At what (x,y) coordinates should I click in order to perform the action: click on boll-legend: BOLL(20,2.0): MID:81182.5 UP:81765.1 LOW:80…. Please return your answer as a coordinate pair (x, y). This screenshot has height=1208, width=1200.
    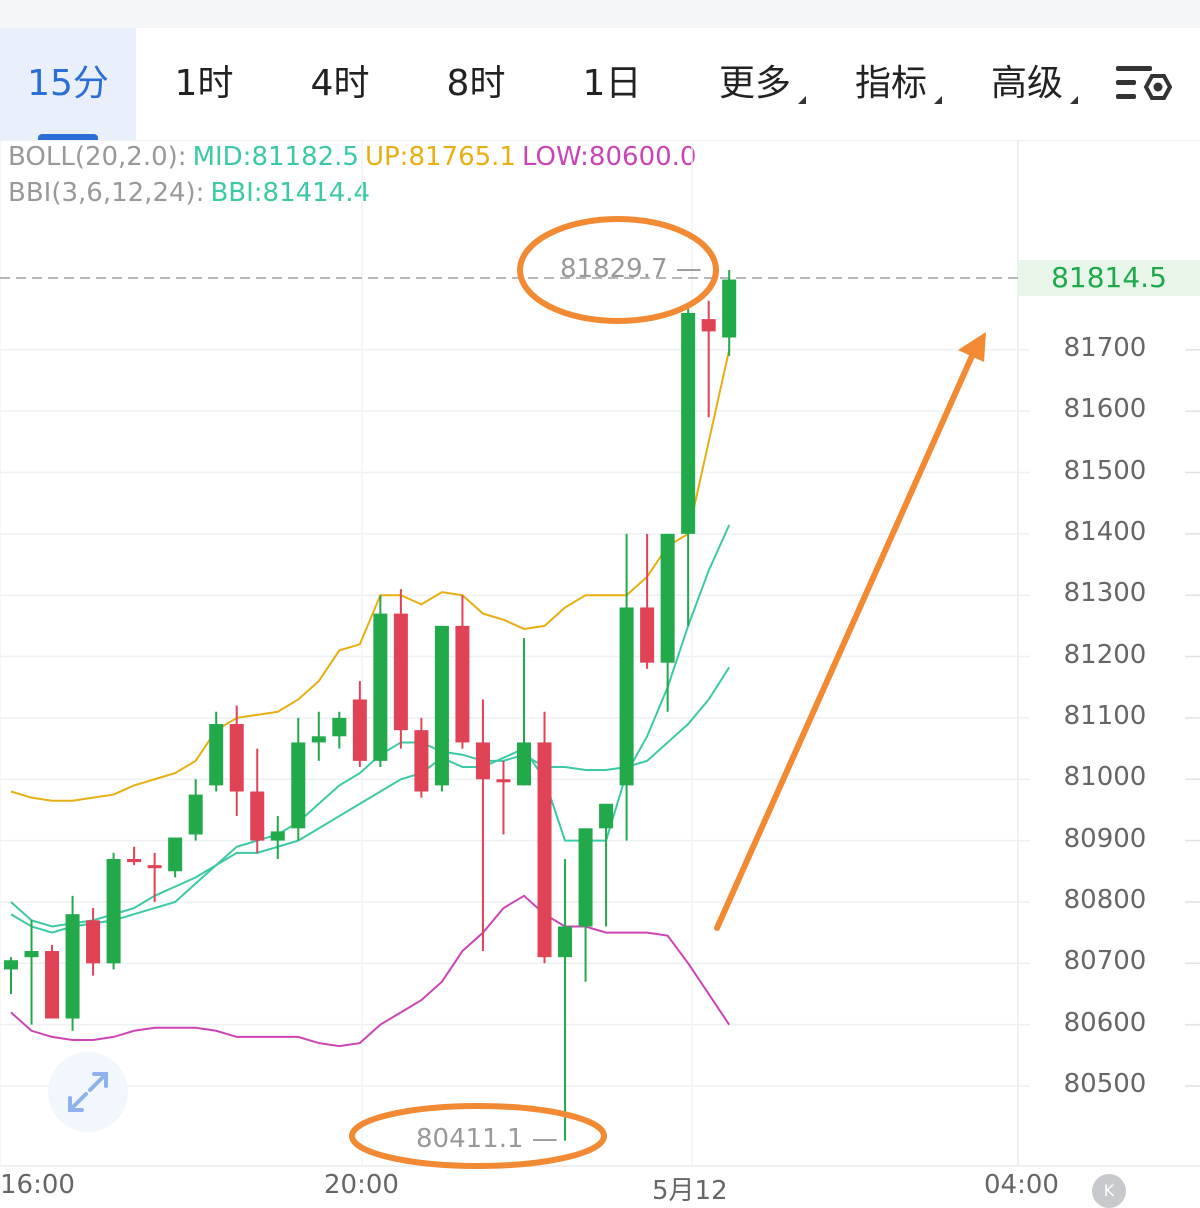
    Looking at the image, I should click on (355, 157).